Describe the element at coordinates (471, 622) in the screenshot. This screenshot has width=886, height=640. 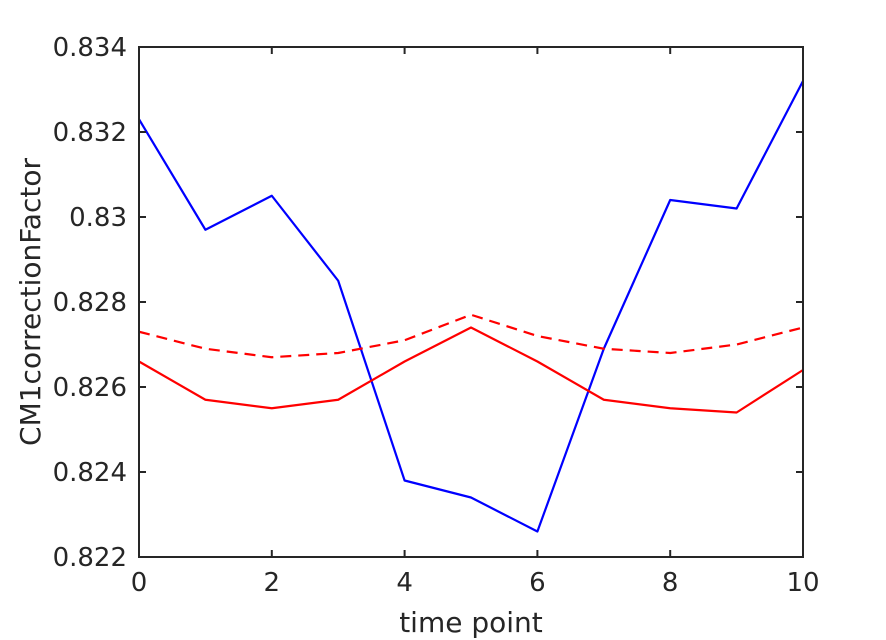
I see `x-axis-label: time point` at that location.